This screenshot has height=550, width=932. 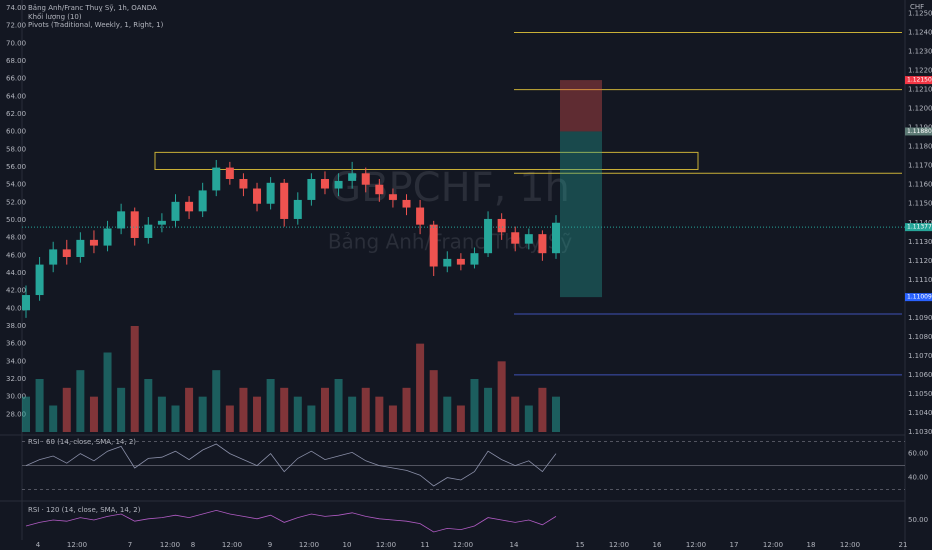 I want to click on price-tag-label: 1.11009, so click(x=919, y=297).